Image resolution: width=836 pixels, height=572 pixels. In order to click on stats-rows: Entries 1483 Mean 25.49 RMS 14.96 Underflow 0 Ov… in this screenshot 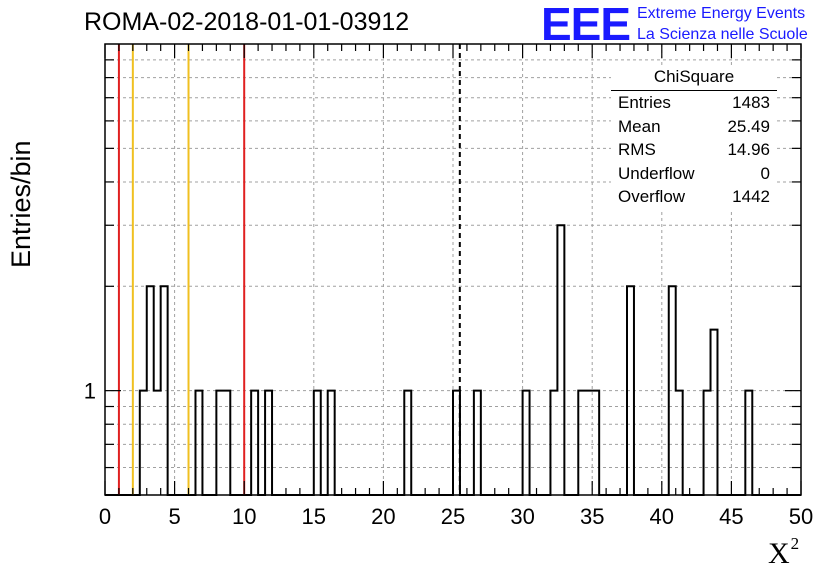, I will do `click(694, 150)`.